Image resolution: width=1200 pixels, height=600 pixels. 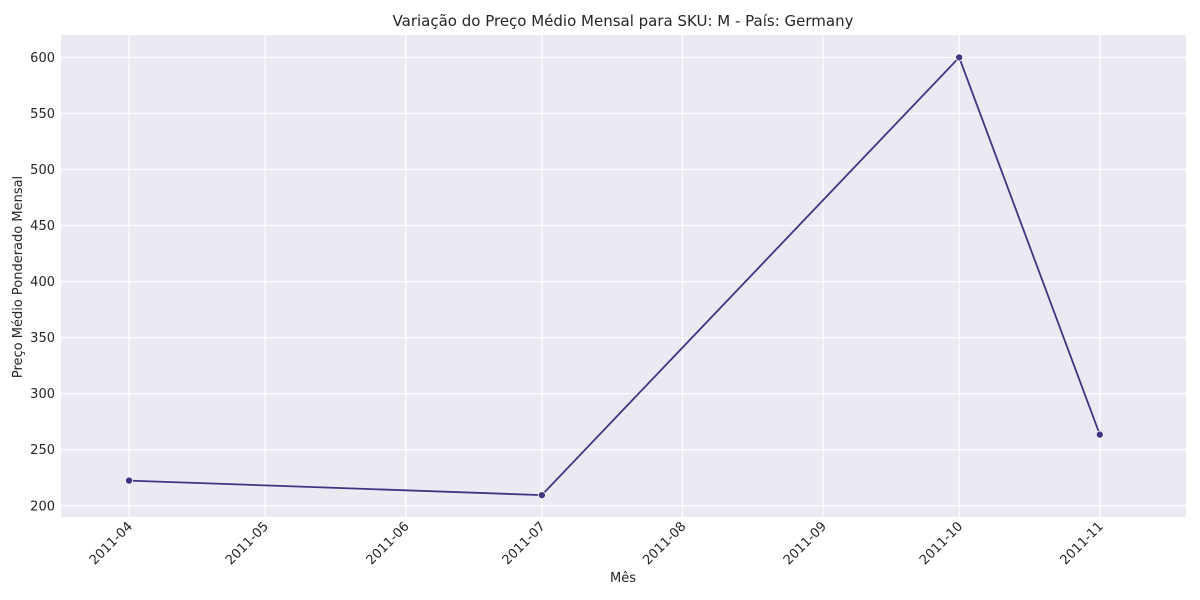 What do you see at coordinates (42, 338) in the screenshot?
I see `y-tick-label: 350` at bounding box center [42, 338].